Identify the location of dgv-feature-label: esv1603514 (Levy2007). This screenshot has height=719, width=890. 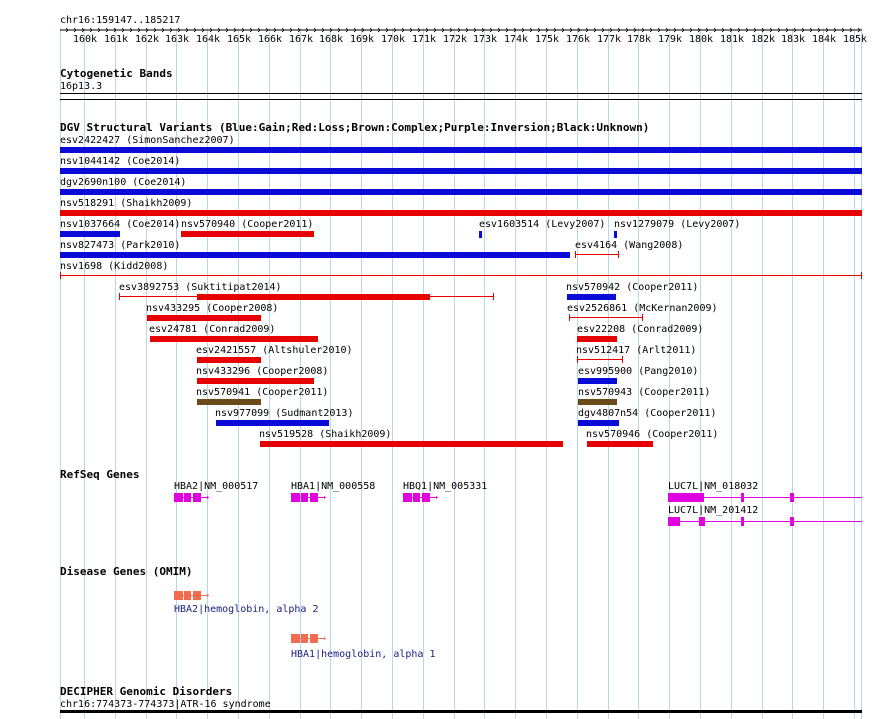
(542, 224).